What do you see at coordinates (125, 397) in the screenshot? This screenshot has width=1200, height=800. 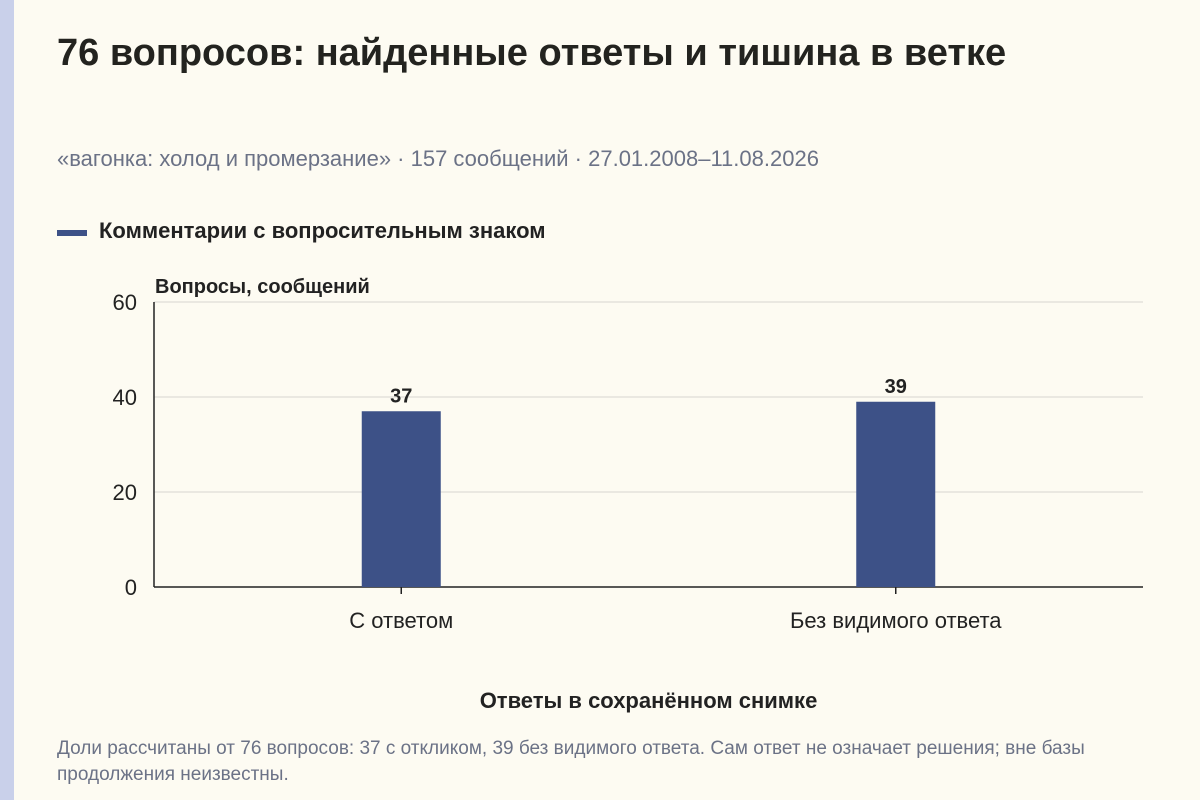 I see `y-tick-label: 40` at bounding box center [125, 397].